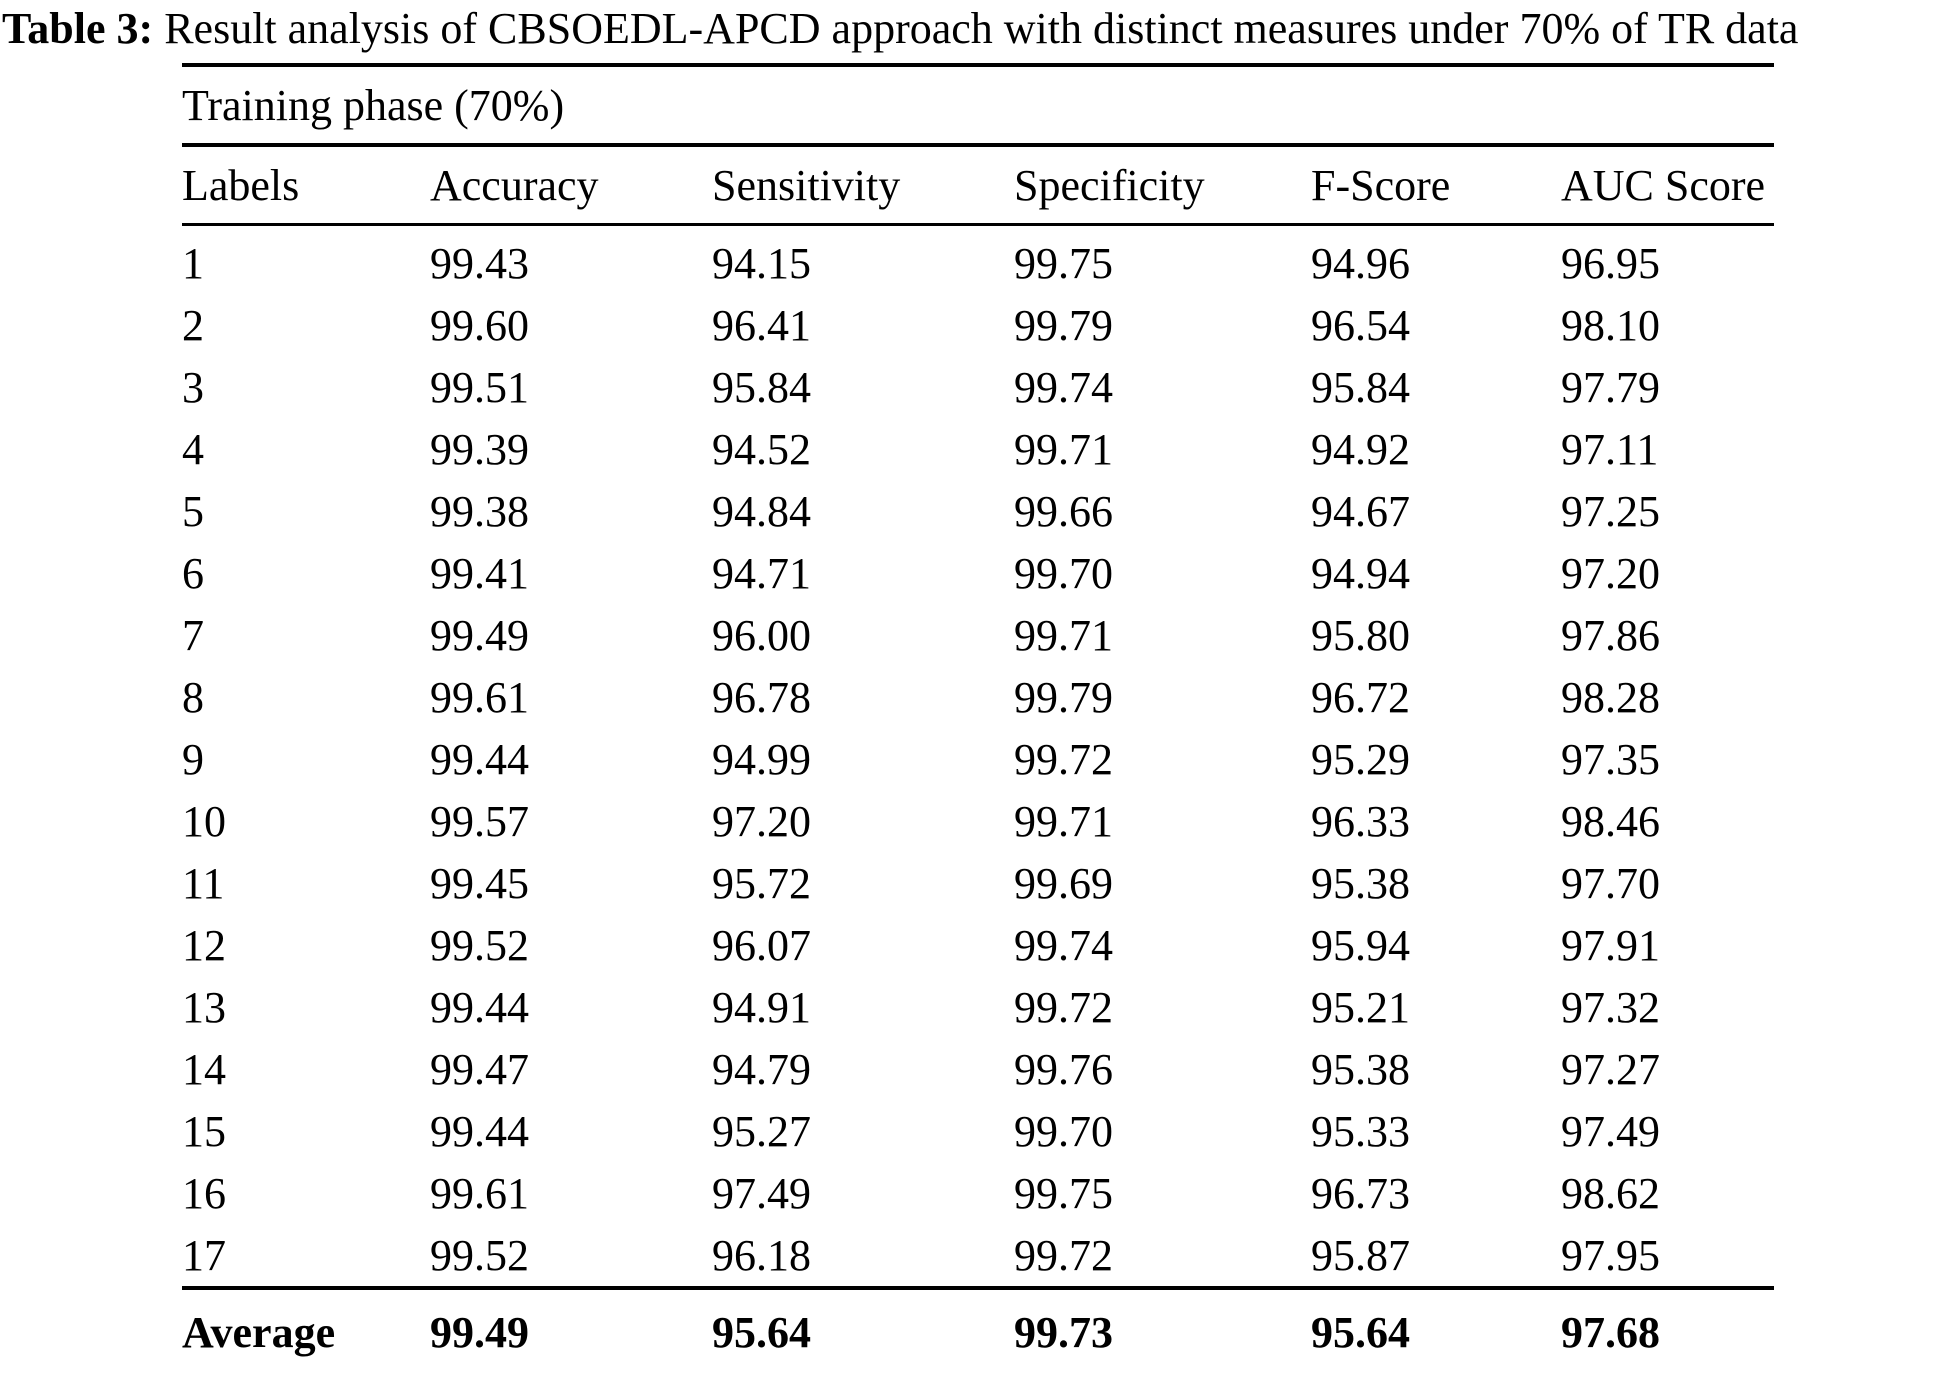 This screenshot has width=1954, height=1375. What do you see at coordinates (1610, 945) in the screenshot?
I see `value-cell: 97.91` at bounding box center [1610, 945].